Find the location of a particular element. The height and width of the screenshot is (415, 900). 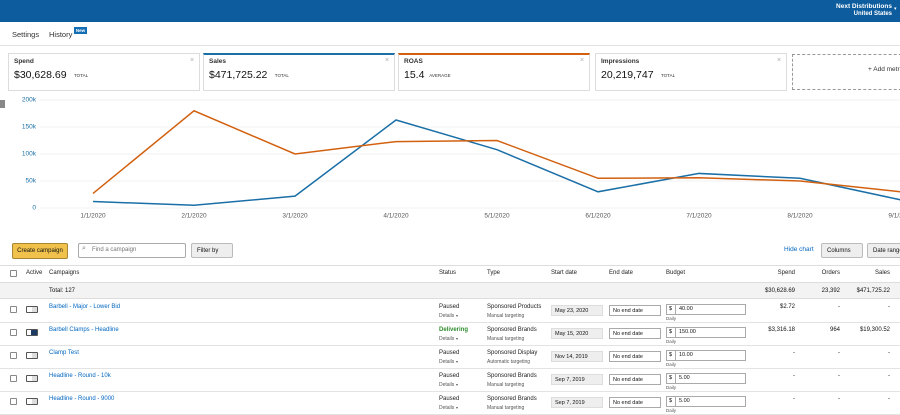

nav-tab: History is located at coordinates (61, 34).